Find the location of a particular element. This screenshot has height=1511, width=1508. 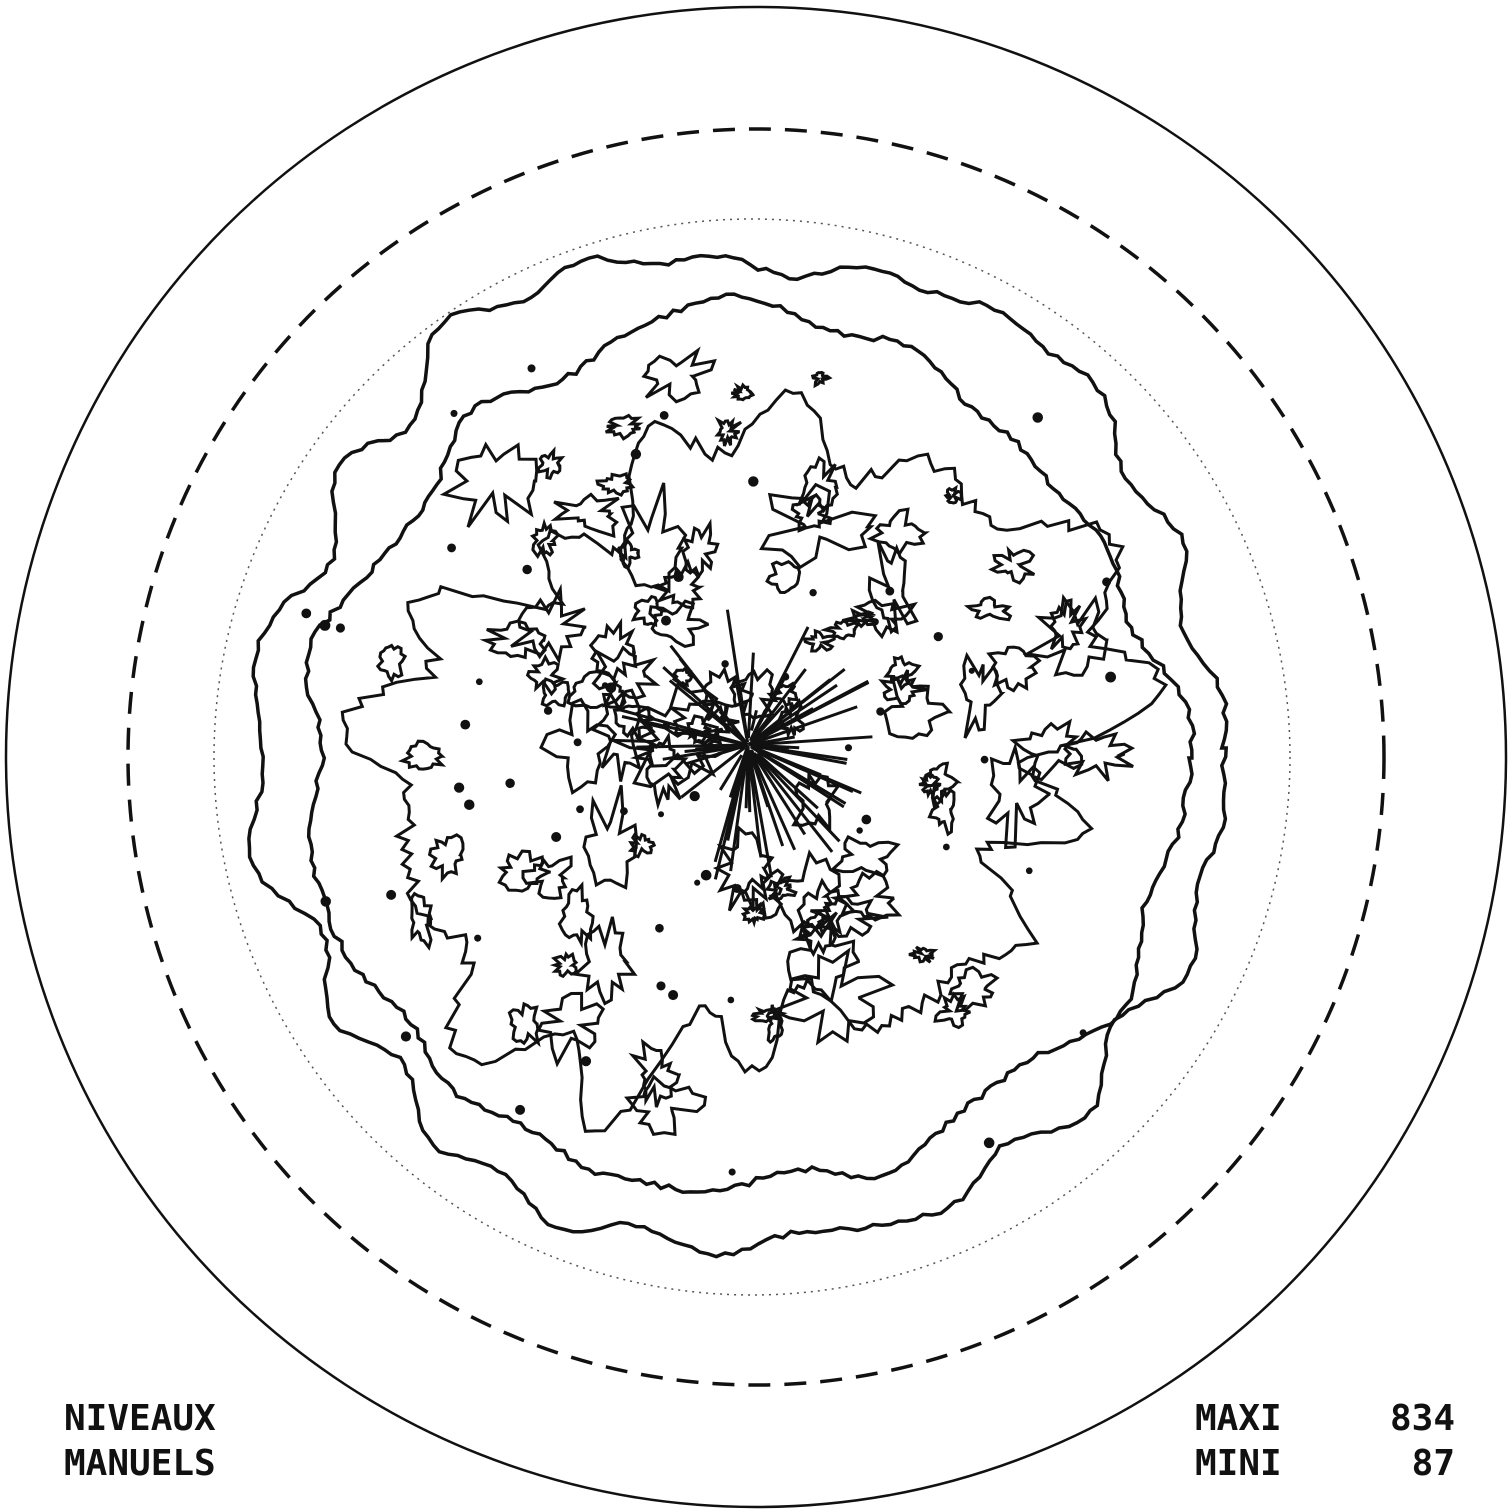

max-label: MAXI is located at coordinates (1238, 1418).